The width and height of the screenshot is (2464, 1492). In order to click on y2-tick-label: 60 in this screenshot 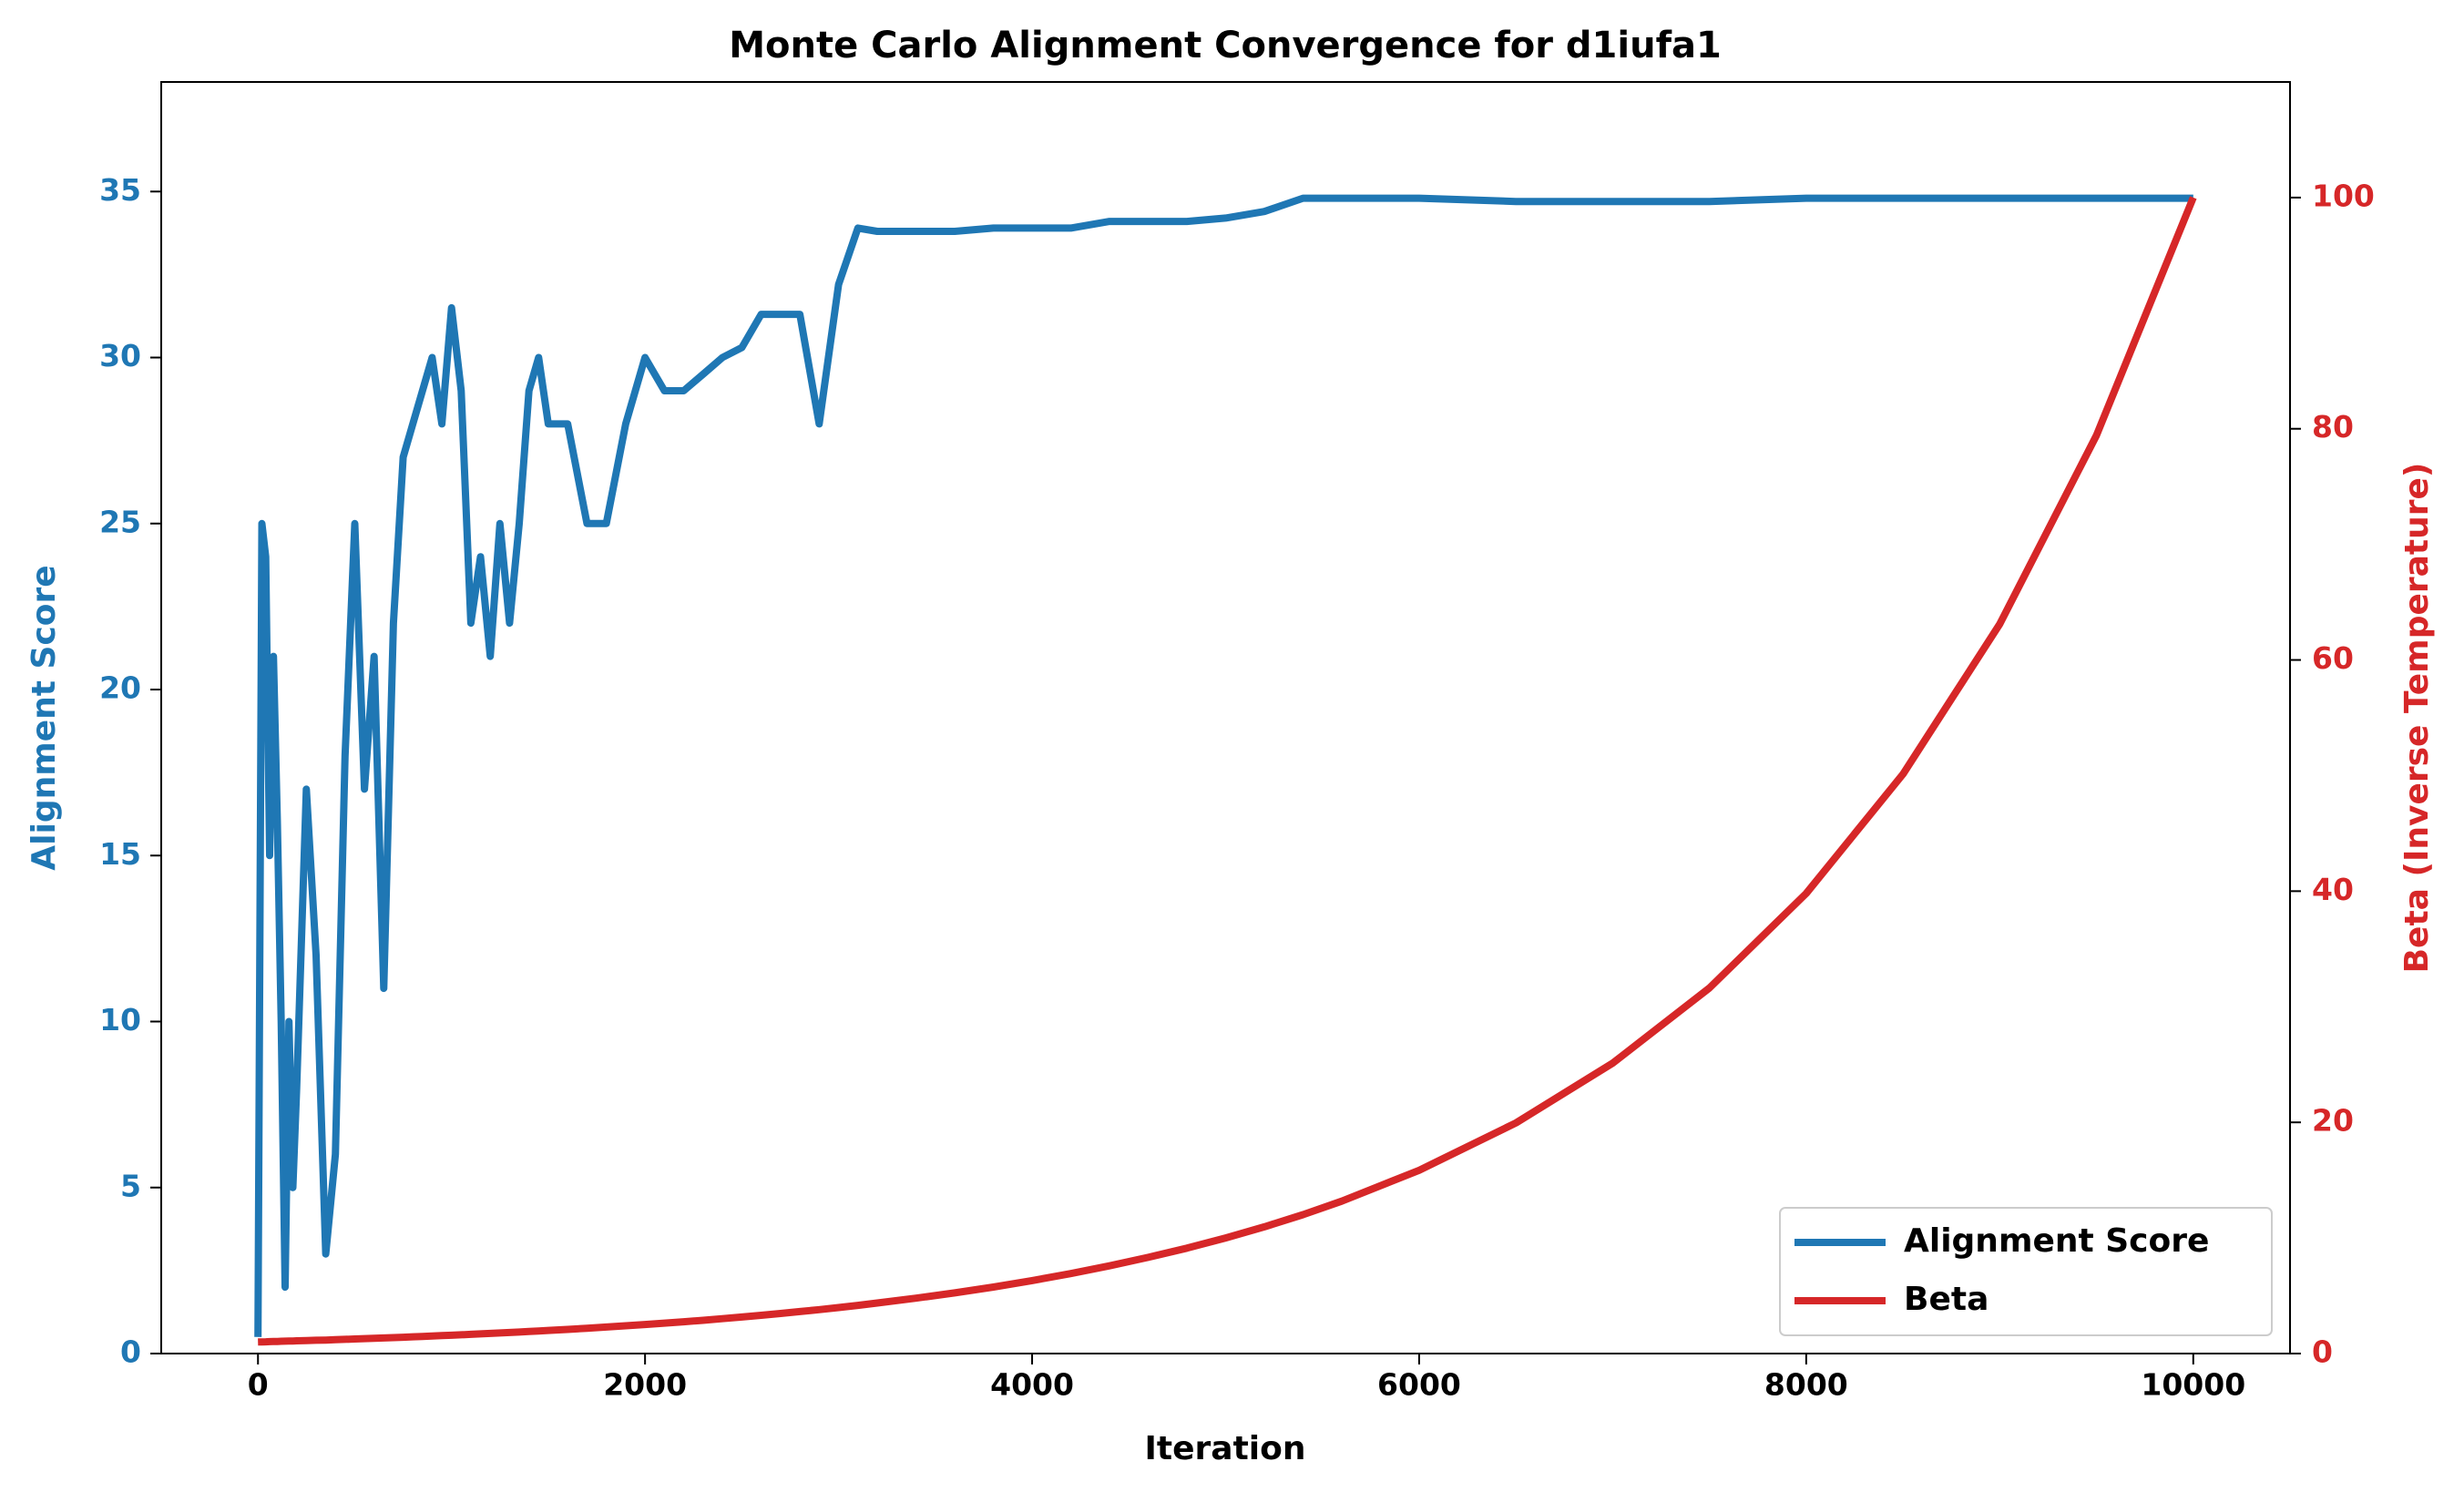, I will do `click(2333, 658)`.